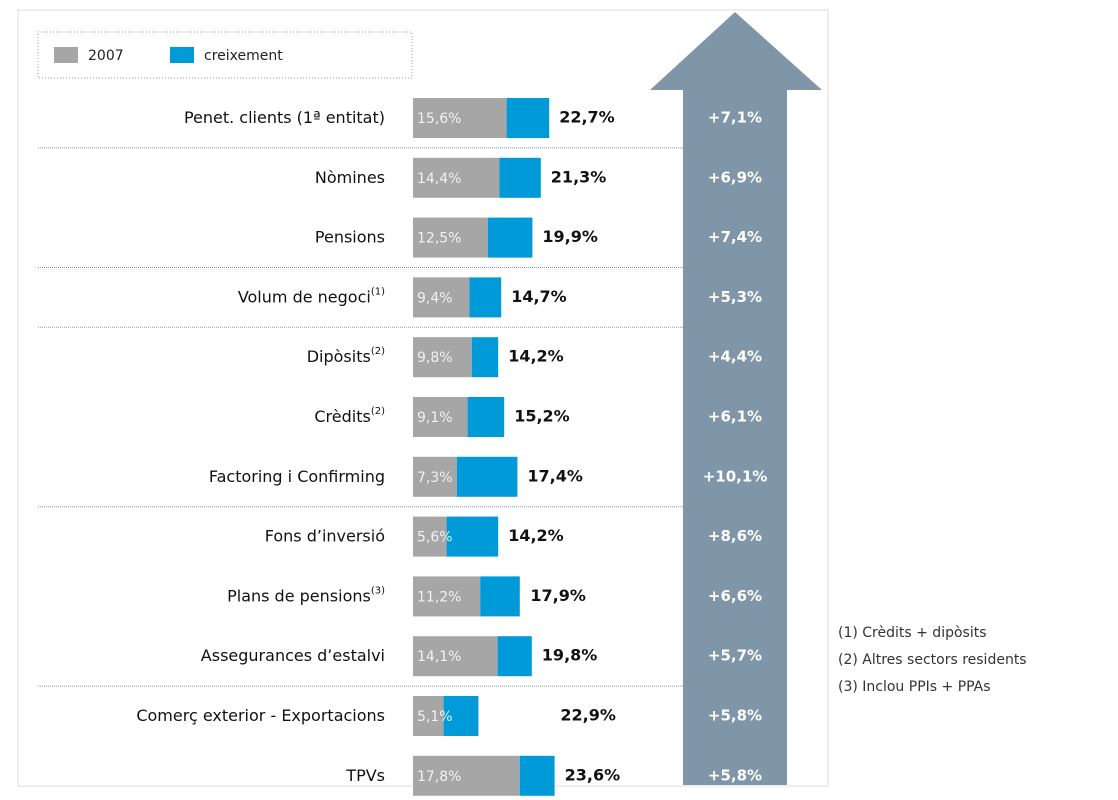 The height and width of the screenshot is (800, 1118). I want to click on category-label: Crèdits(2), so click(349, 416).